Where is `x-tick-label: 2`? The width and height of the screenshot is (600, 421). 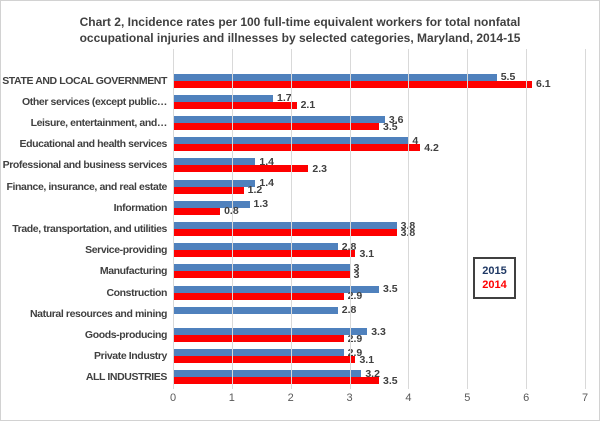 x-tick-label: 2 is located at coordinates (290, 398).